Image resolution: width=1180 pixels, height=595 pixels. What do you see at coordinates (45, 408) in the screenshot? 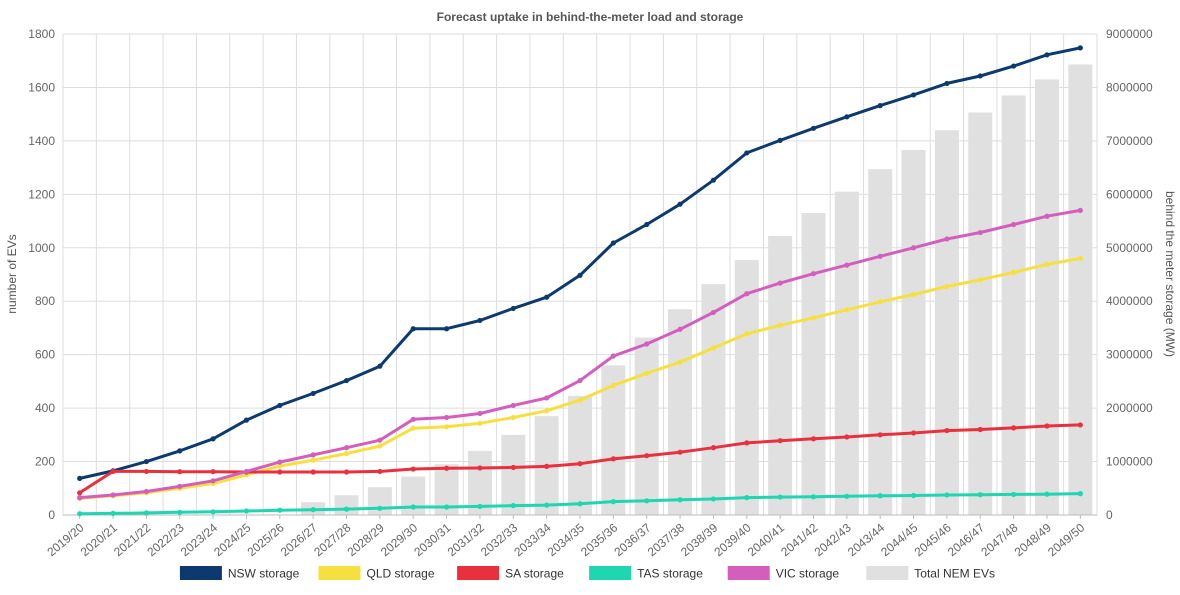
I see `left-tick-label: 400` at bounding box center [45, 408].